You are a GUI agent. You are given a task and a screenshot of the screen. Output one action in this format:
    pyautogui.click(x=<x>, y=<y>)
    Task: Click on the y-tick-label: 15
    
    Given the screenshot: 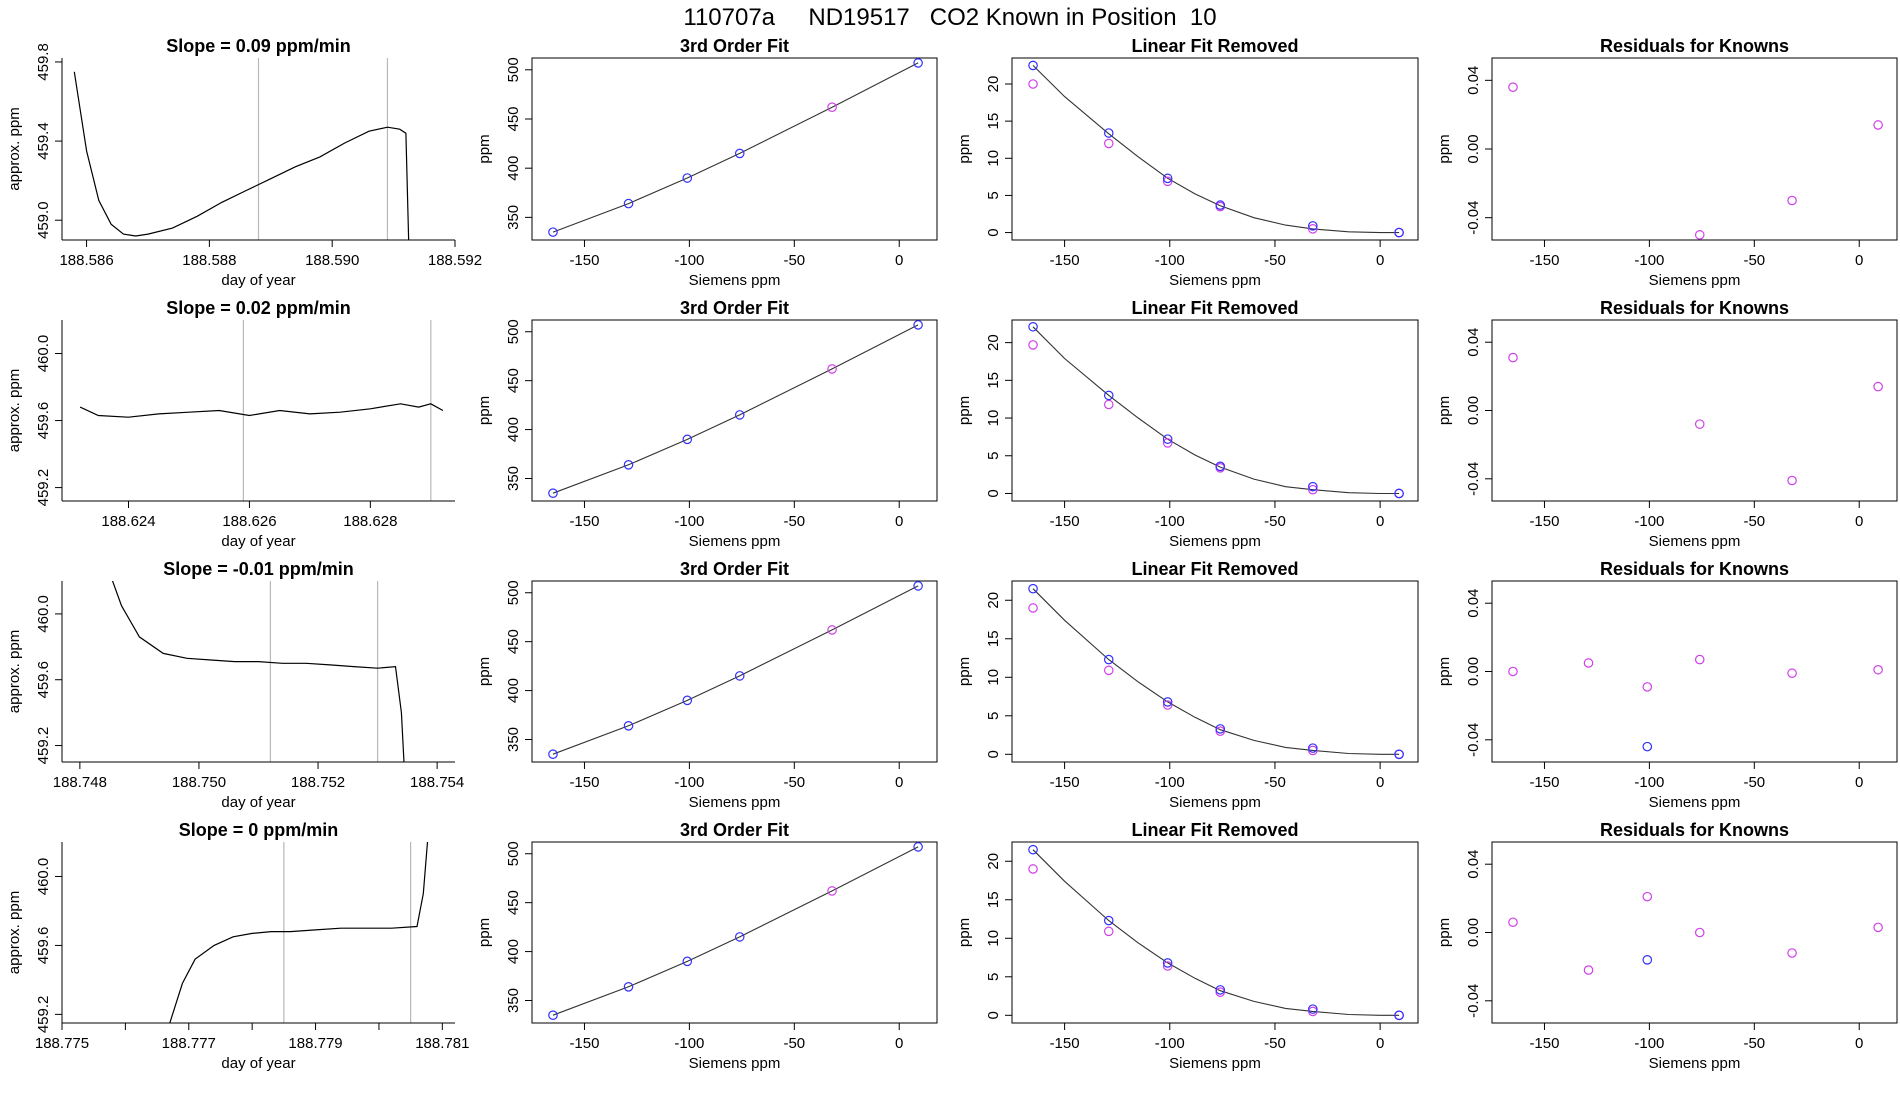 What is the action you would take?
    pyautogui.click(x=993, y=121)
    